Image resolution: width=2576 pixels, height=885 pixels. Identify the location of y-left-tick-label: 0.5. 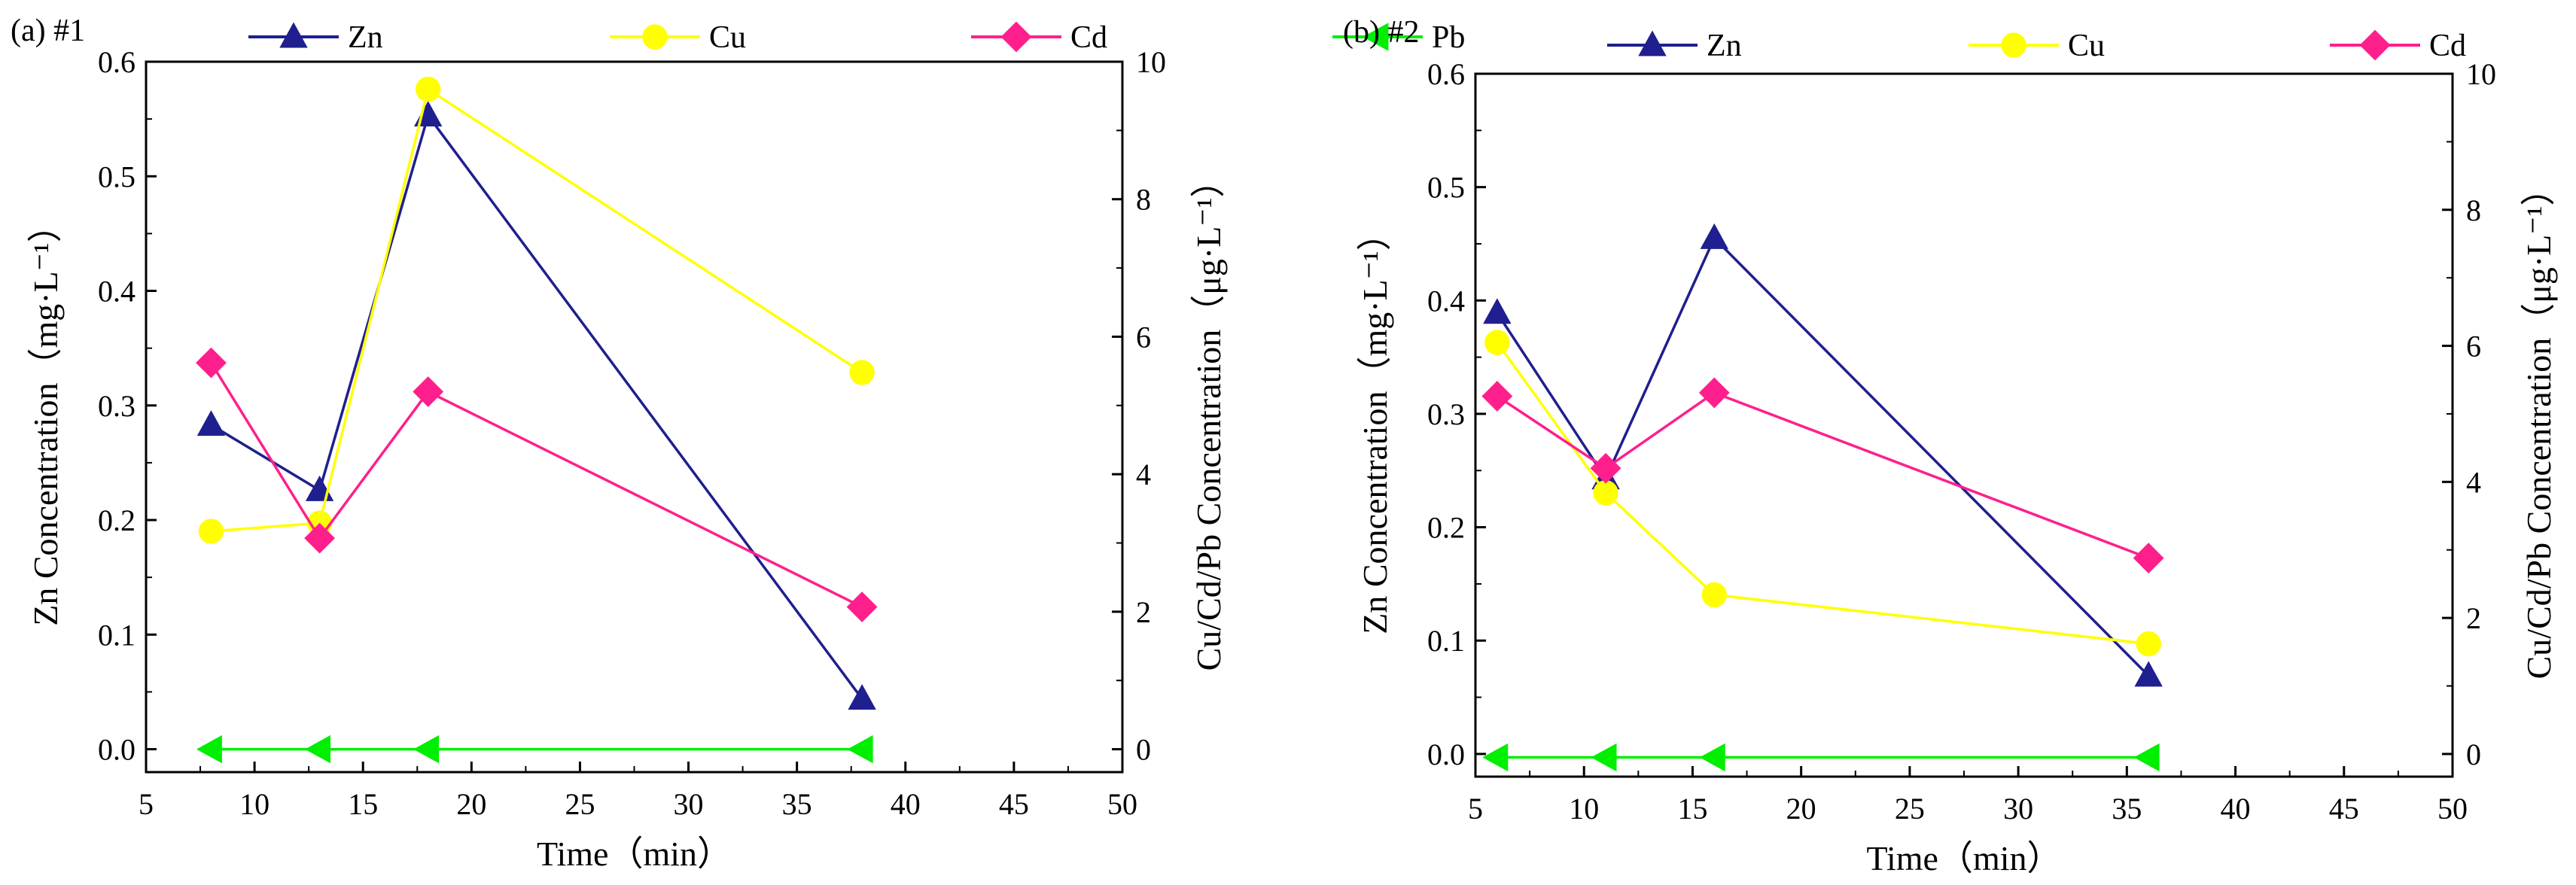
(116, 176).